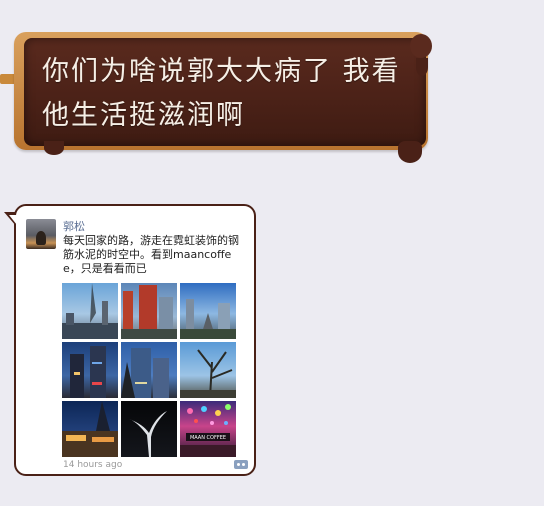  Describe the element at coordinates (90, 311) in the screenshot. I see `city-canal-photo` at that location.